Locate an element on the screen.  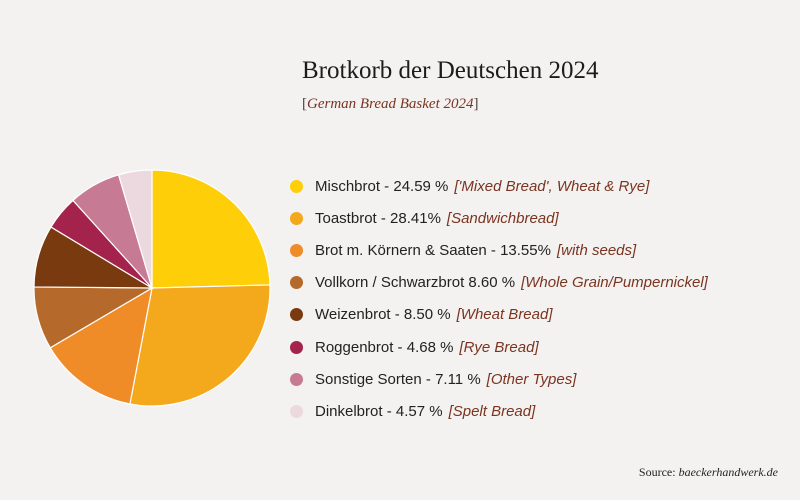
chart-subtitle: [German Bread Basket 2024] is located at coordinates (390, 104).